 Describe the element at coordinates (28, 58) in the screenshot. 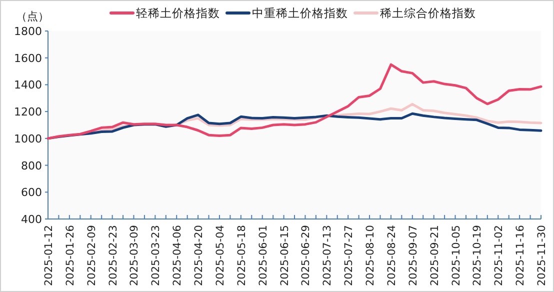

I see `y-tick-label: 1600` at that location.